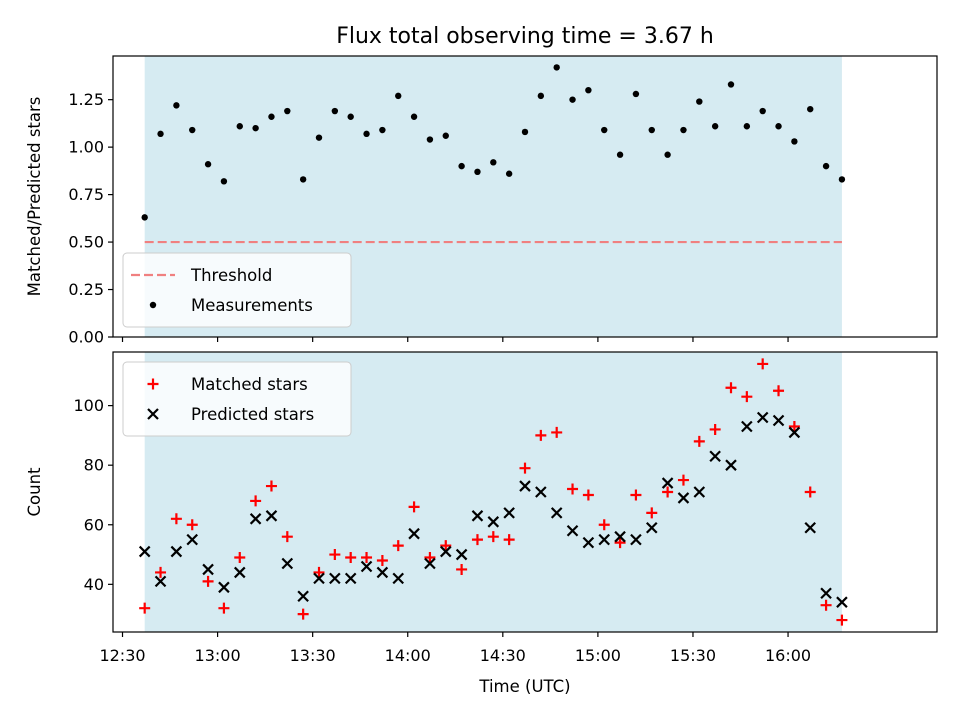 The width and height of the screenshot is (960, 720). What do you see at coordinates (525, 36) in the screenshot?
I see `chart-title: Flux total observing time = 3.67 h` at bounding box center [525, 36].